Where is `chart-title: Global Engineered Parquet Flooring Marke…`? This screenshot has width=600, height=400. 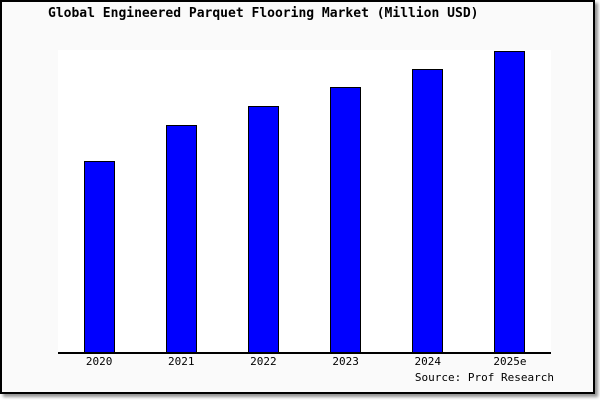 chart-title: Global Engineered Parquet Flooring Marke… is located at coordinates (263, 13).